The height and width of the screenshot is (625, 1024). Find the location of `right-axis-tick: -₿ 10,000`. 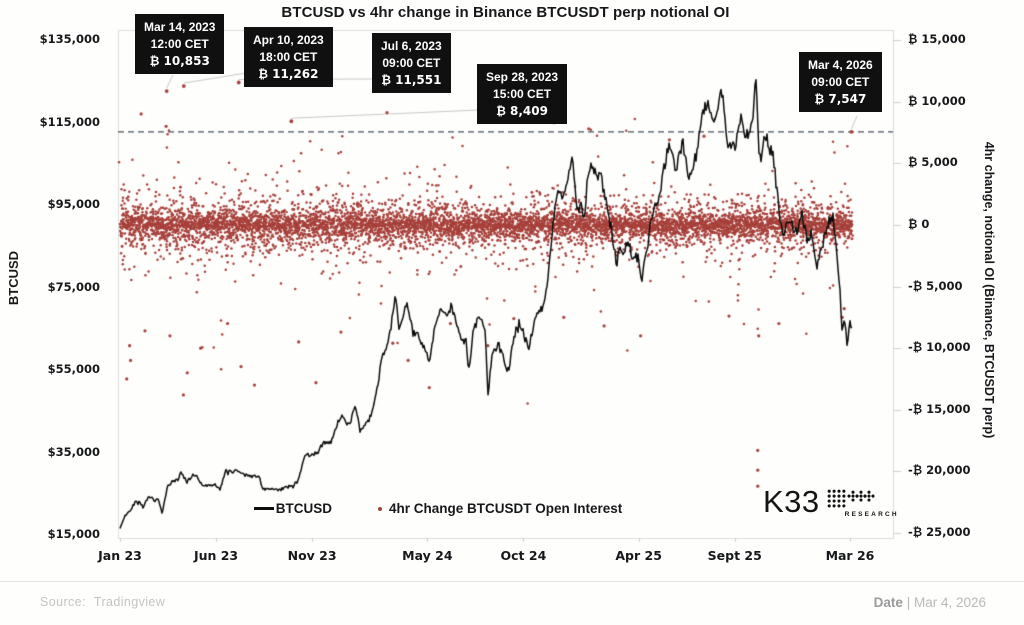

right-axis-tick: -₿ 10,000 is located at coordinates (939, 347).